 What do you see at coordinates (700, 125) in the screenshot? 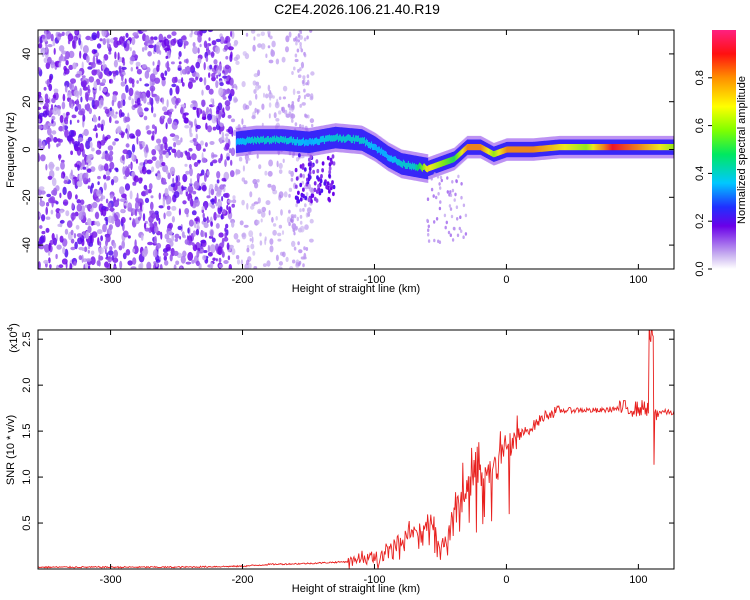
I see `colorbar-tick-label: 0.6` at bounding box center [700, 125].